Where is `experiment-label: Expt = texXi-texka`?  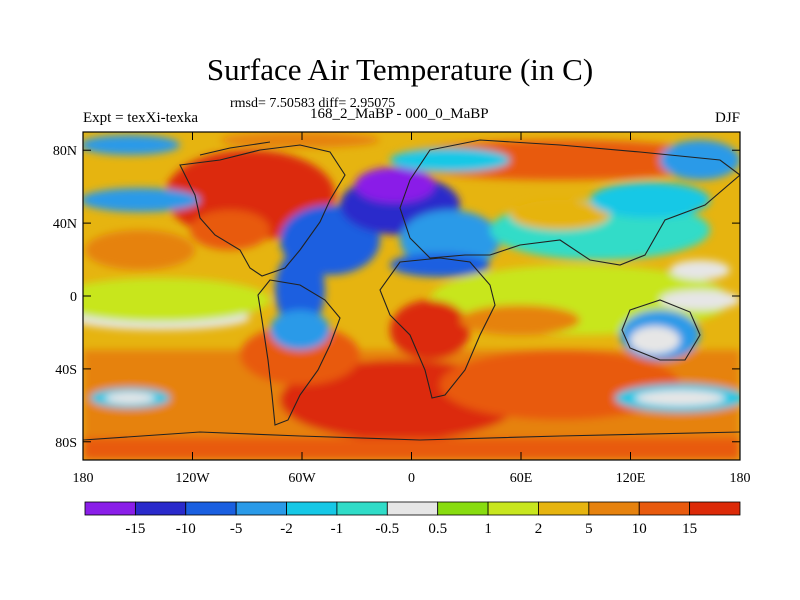 experiment-label: Expt = texXi-texka is located at coordinates (141, 118).